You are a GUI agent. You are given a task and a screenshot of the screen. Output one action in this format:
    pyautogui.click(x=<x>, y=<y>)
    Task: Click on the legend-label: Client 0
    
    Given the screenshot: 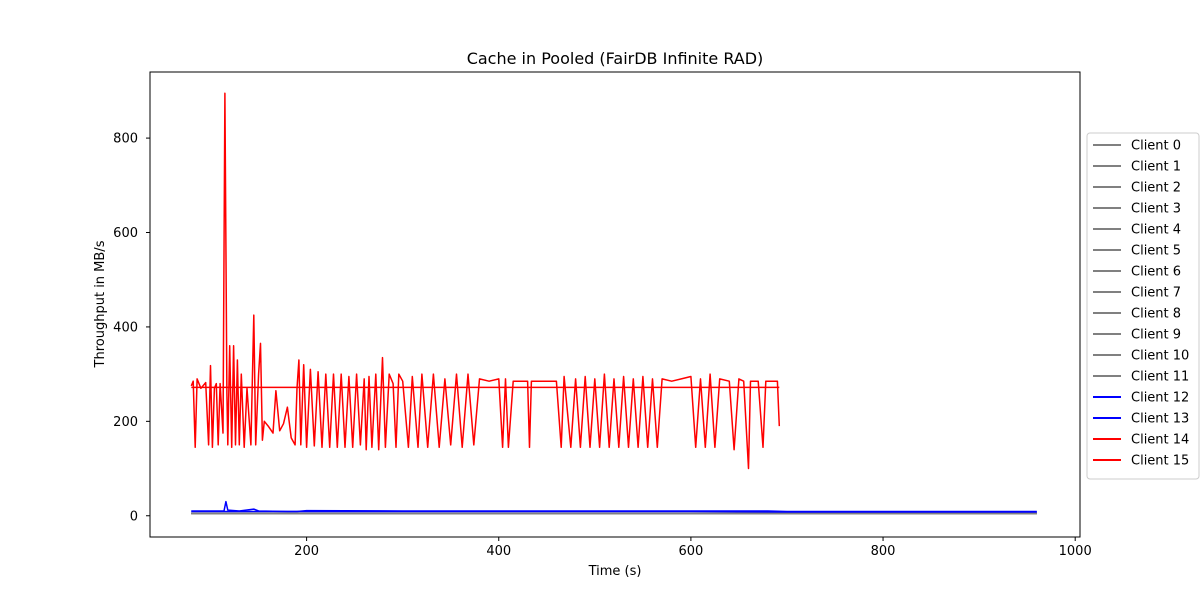 What is the action you would take?
    pyautogui.click(x=1156, y=146)
    